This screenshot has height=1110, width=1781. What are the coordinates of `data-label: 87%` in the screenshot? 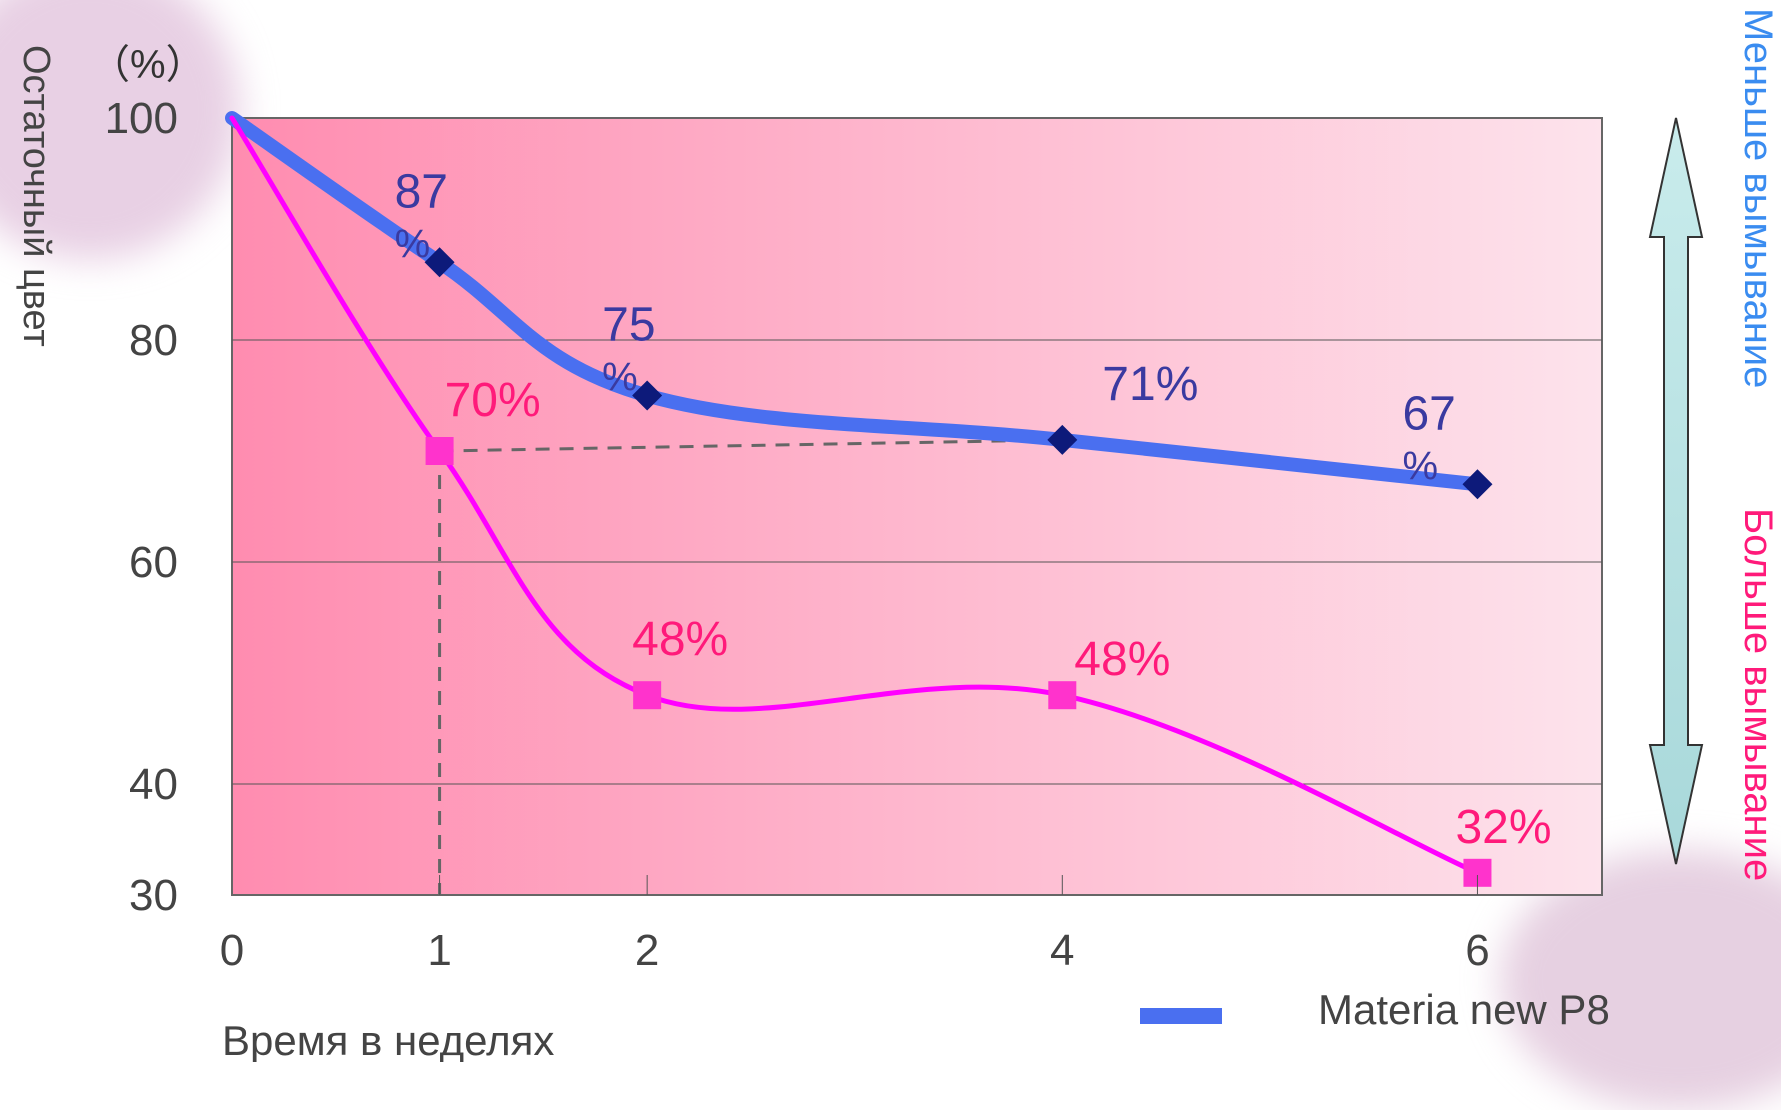 It's located at (421, 215).